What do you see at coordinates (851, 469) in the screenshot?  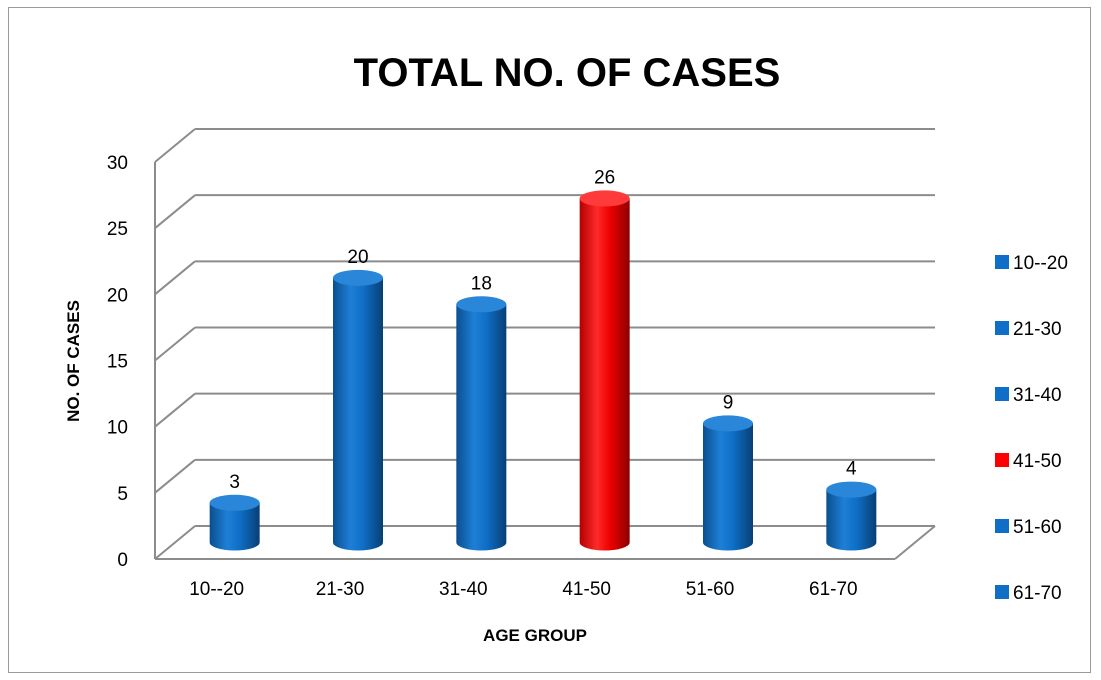 I see `data-label: 4` at bounding box center [851, 469].